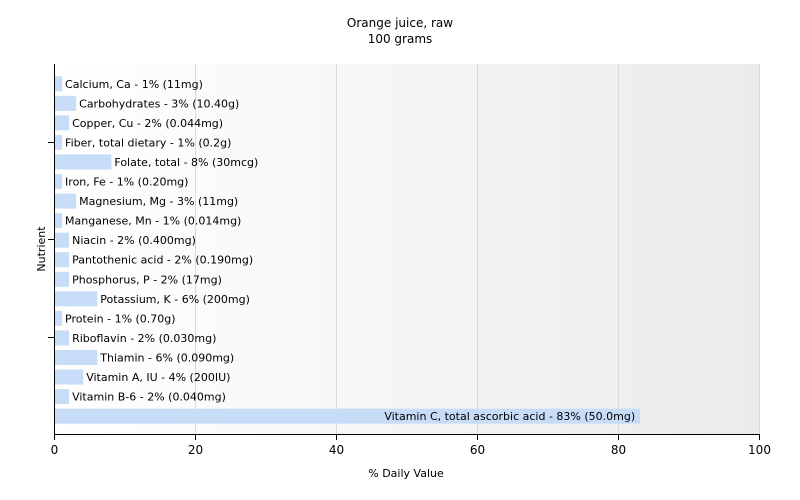 The width and height of the screenshot is (800, 500). I want to click on bar-label: Carbohydrates - 3% (10.40g), so click(159, 103).